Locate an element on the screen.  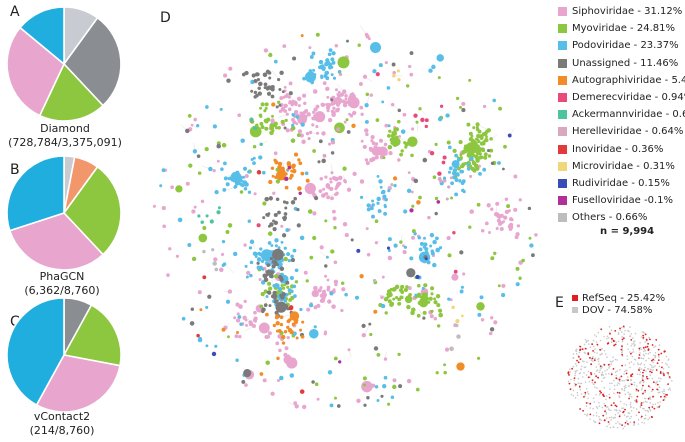
legend-item: Rudiviridae - 0.15% is located at coordinates (621, 183).